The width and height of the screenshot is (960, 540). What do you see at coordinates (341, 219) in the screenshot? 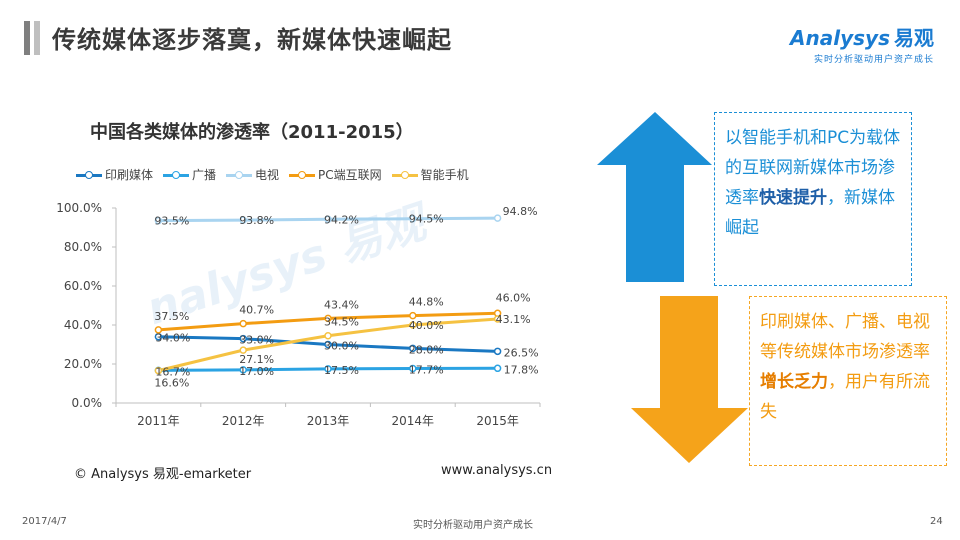
I see `data-label: 94.2%` at bounding box center [341, 219].